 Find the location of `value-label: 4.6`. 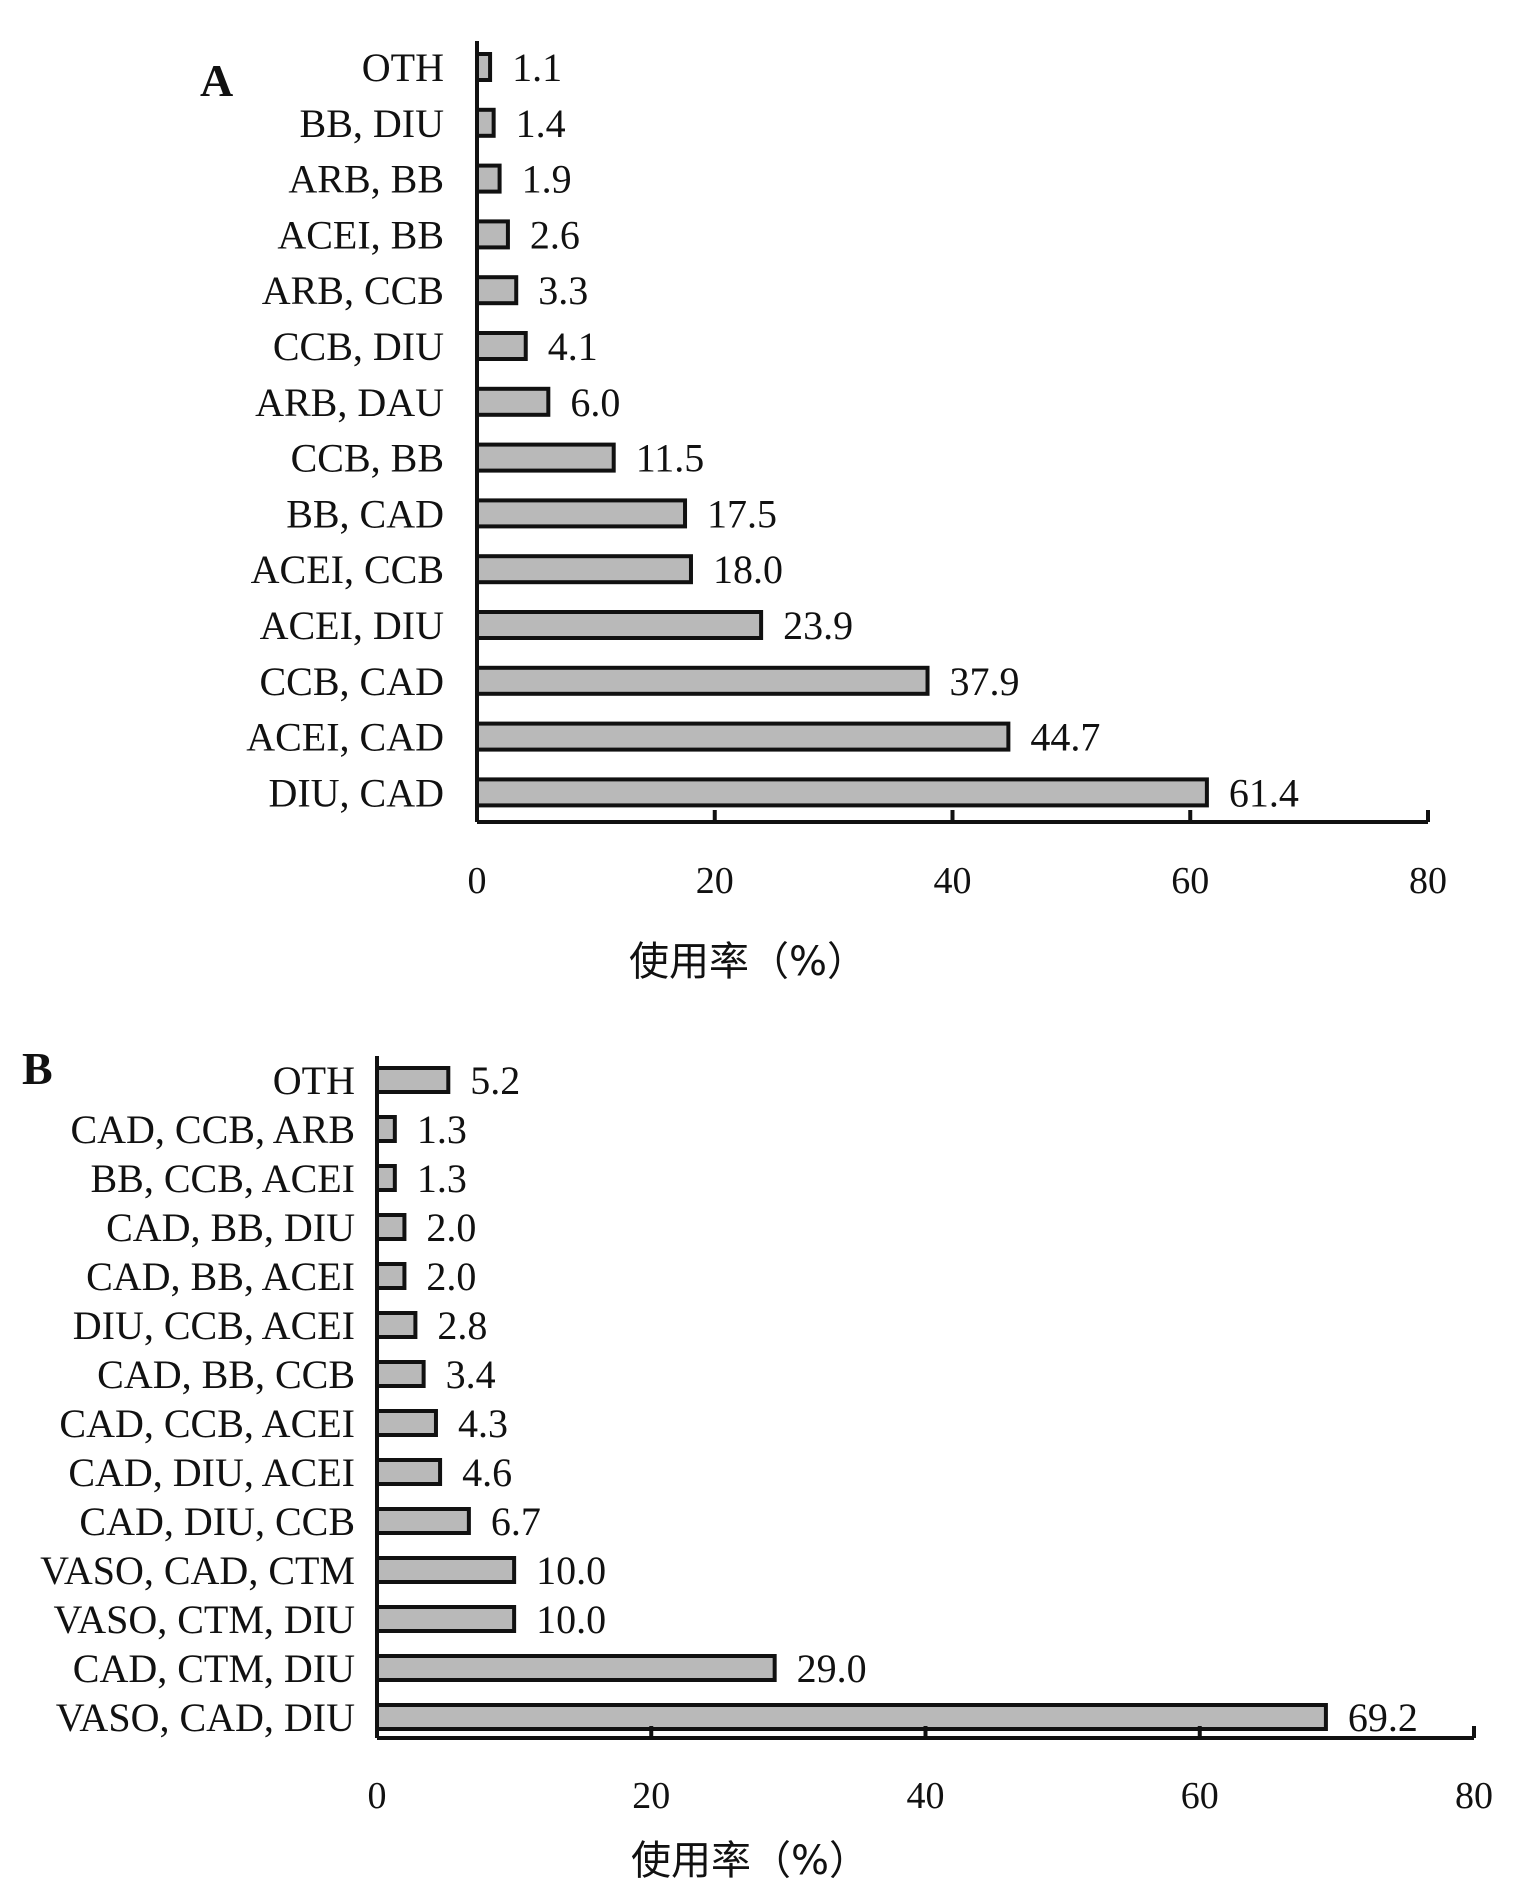

value-label: 4.6 is located at coordinates (487, 1472).